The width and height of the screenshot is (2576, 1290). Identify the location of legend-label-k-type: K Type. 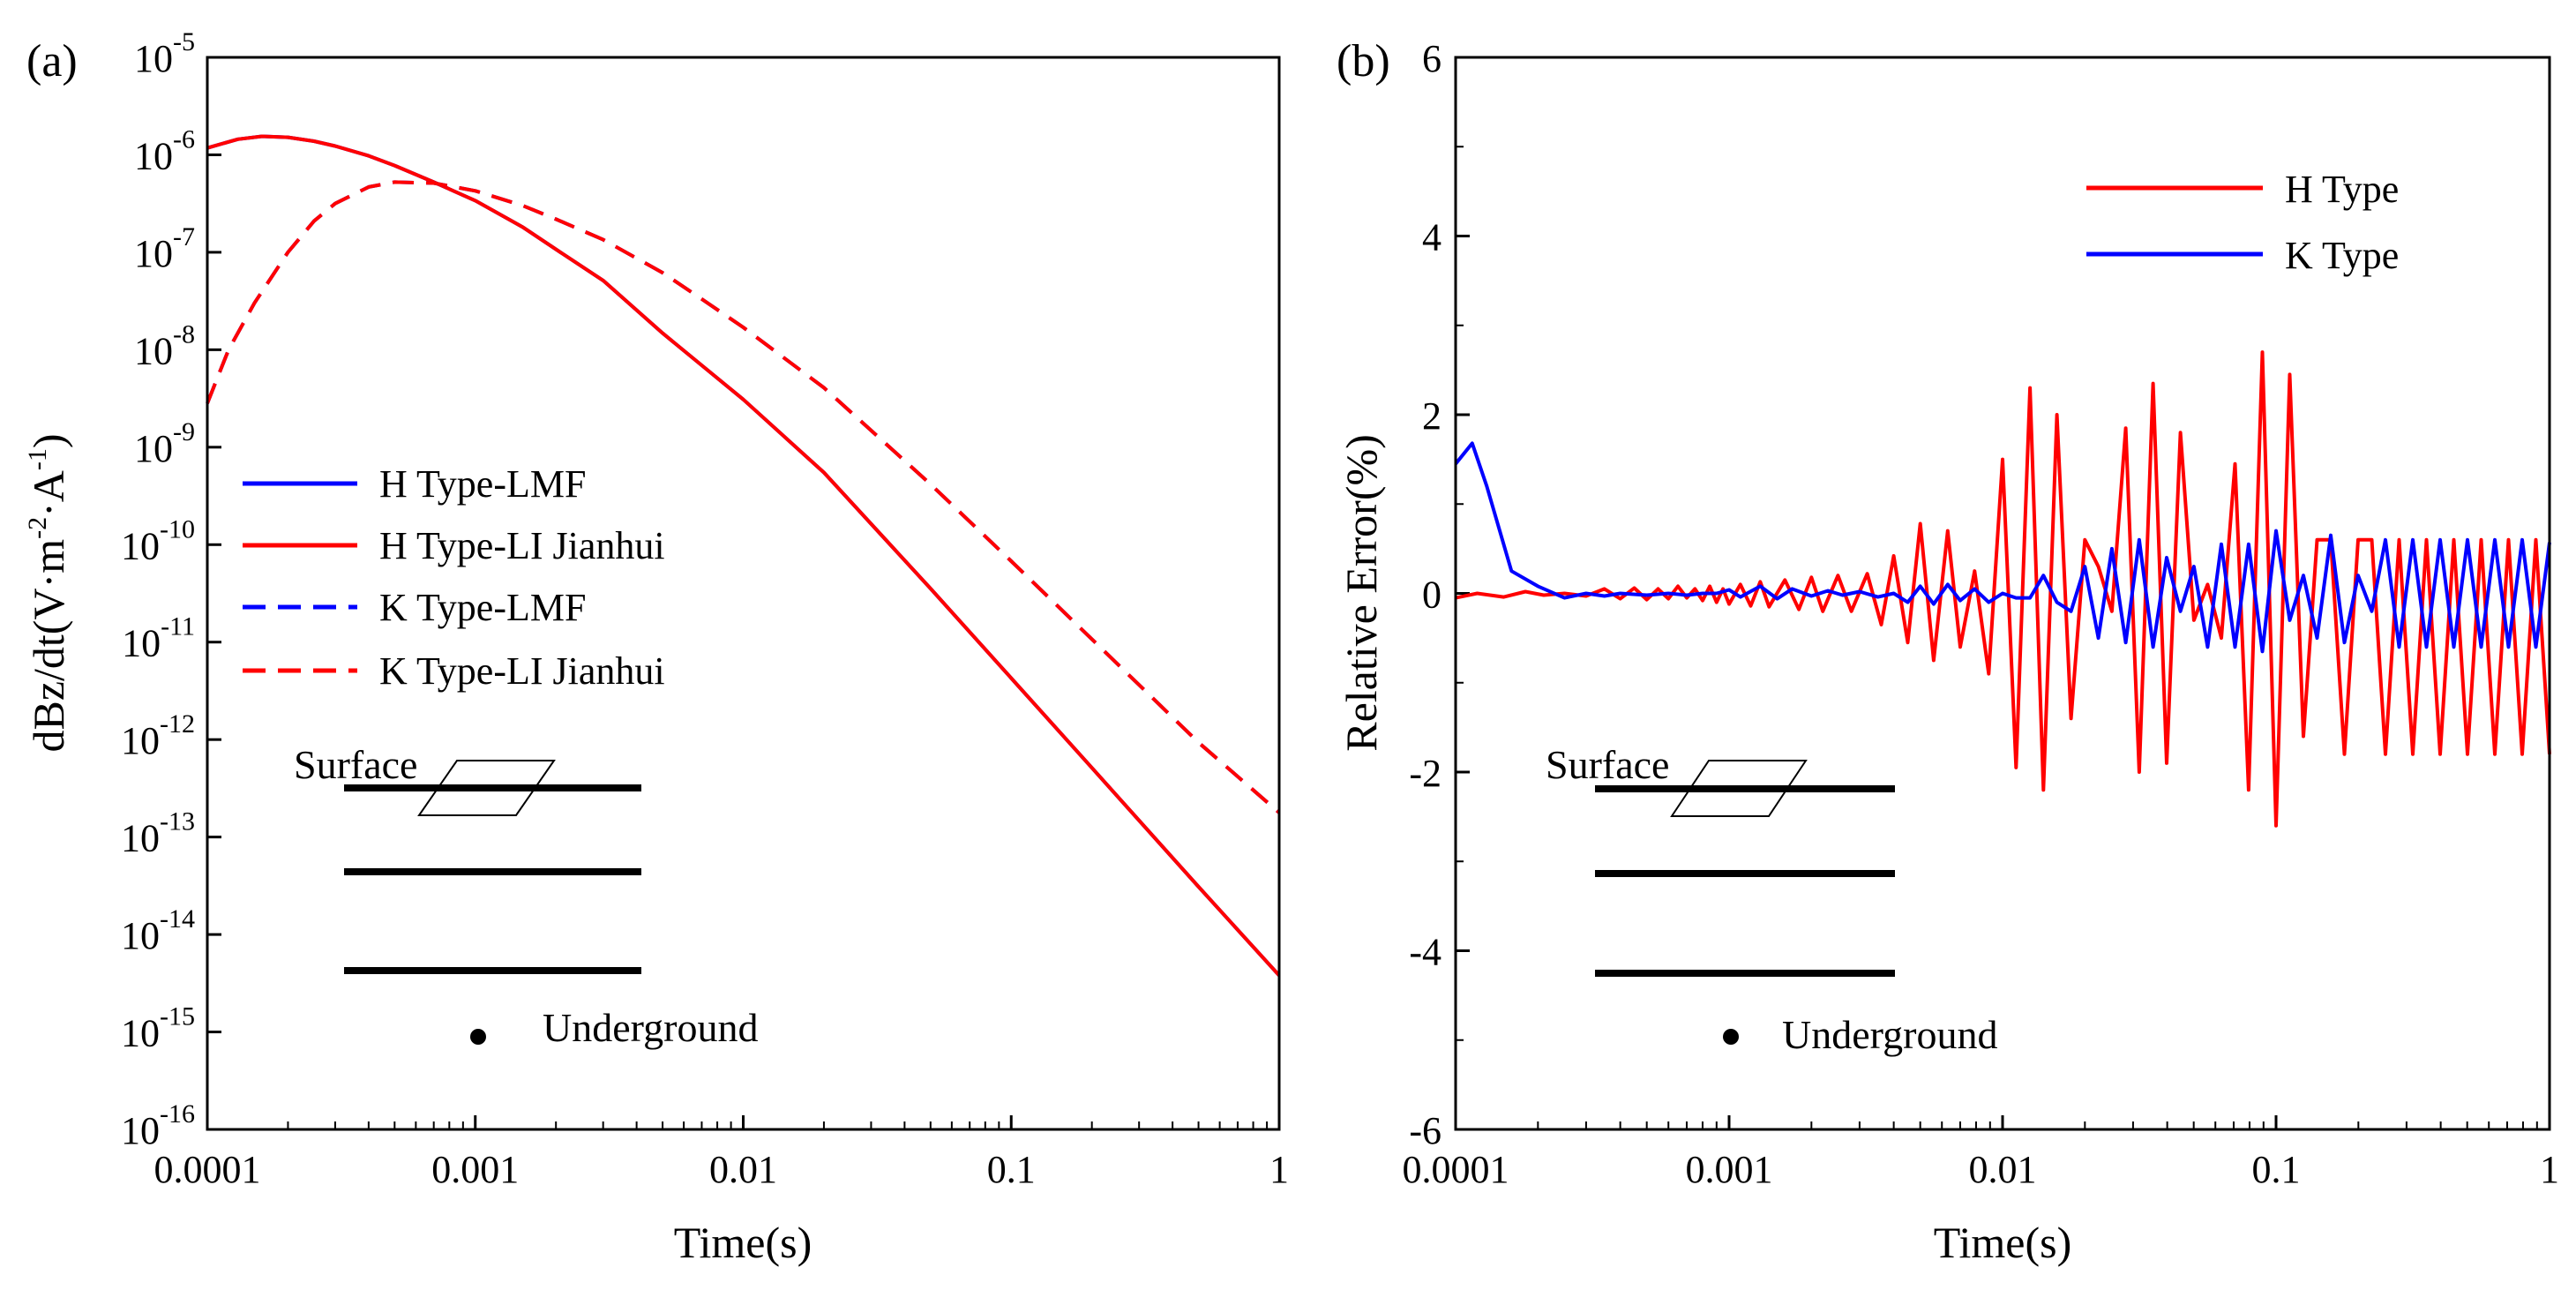
(2342, 255).